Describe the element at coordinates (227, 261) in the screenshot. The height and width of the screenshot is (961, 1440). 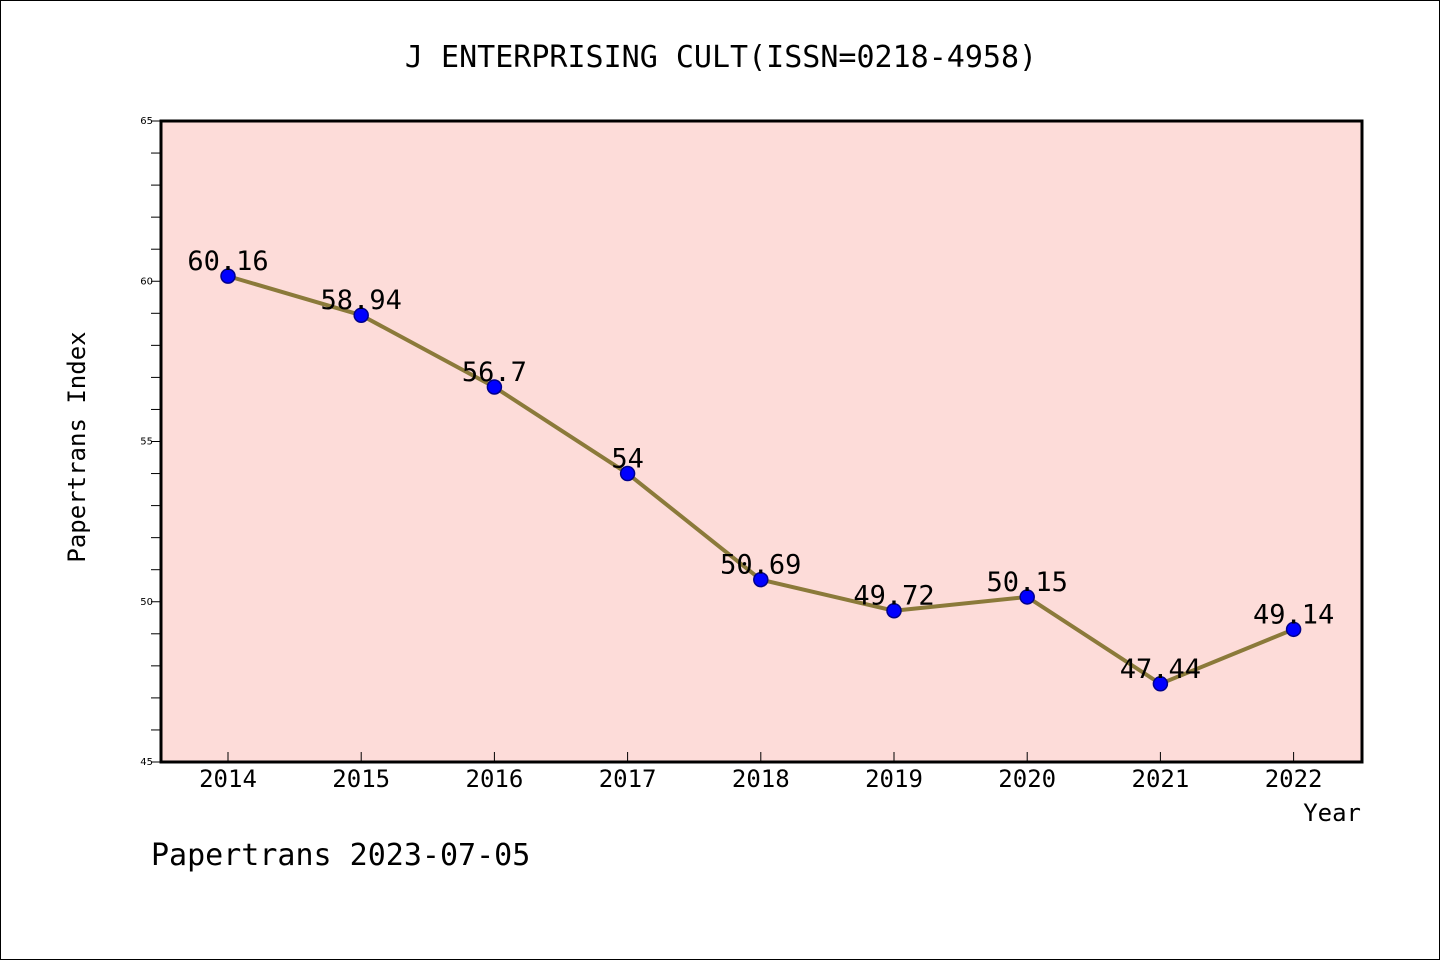
I see `data-label: 60.16` at that location.